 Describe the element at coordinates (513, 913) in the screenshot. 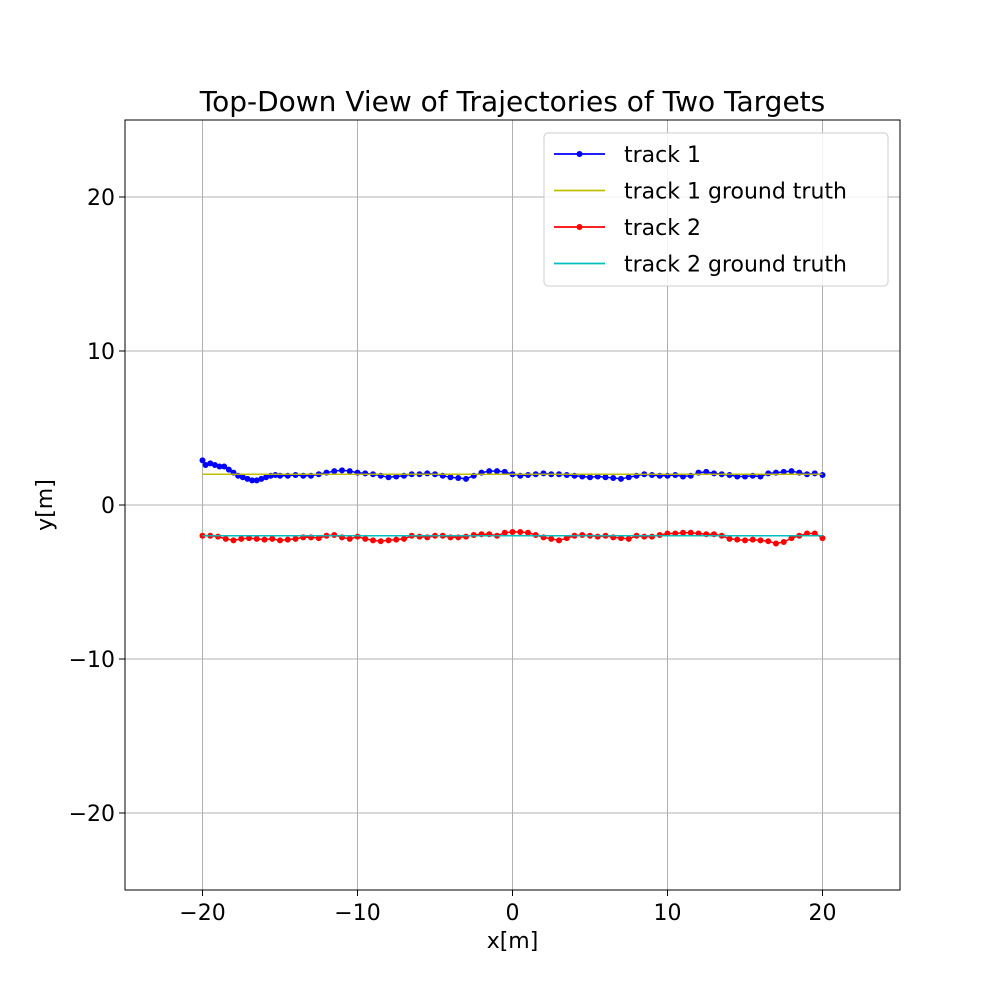

I see `x-tick-label: 0` at that location.